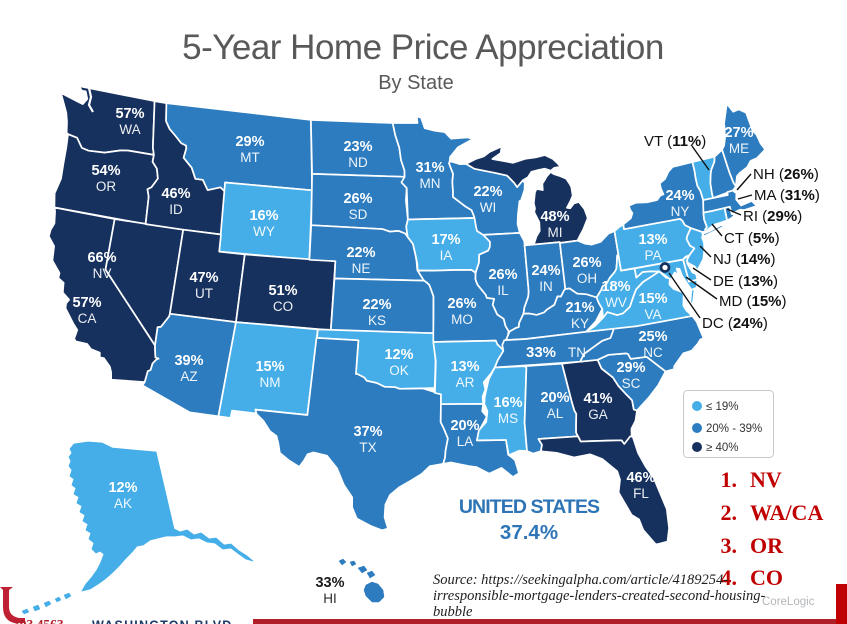 This screenshot has height=624, width=847. I want to click on svg-text: 2., so click(729, 512).